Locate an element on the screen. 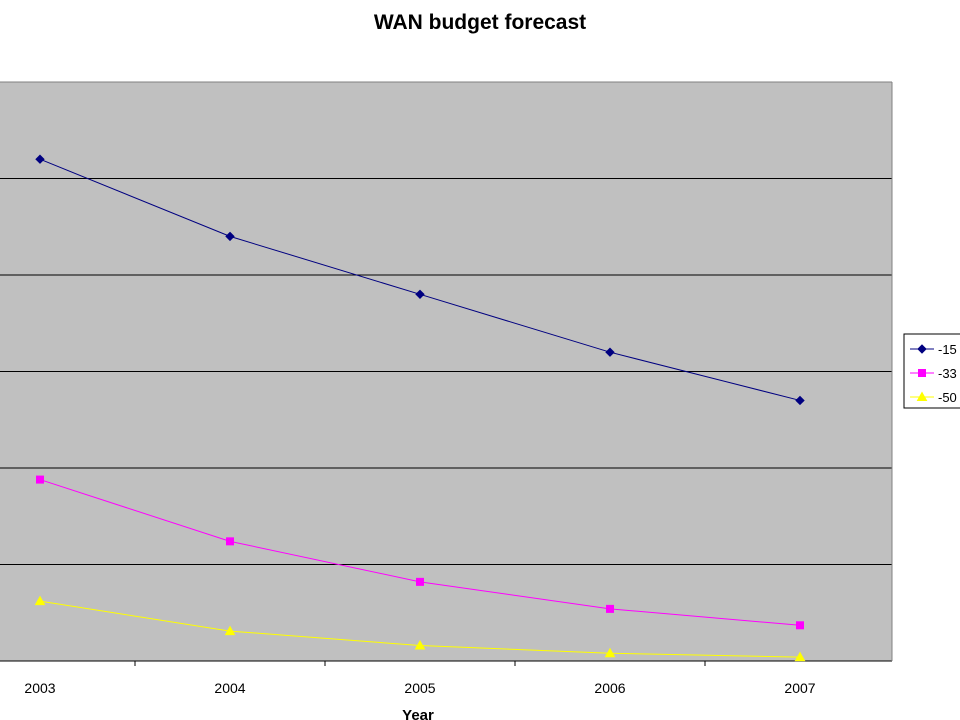 This screenshot has height=720, width=960. x-tick-label: 2006 is located at coordinates (609, 688).